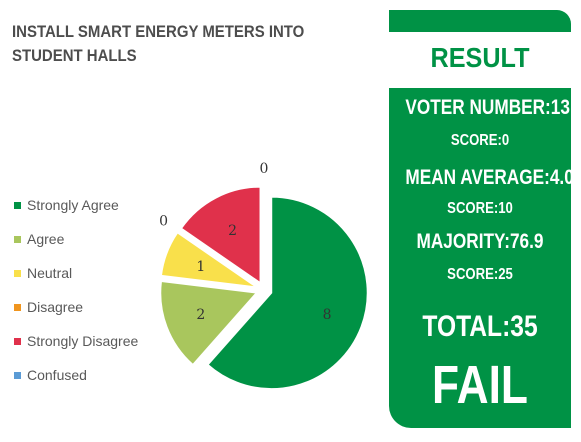 The height and width of the screenshot is (442, 581). Describe the element at coordinates (208, 259) in the screenshot. I see `pie-slice-neutral` at that location.